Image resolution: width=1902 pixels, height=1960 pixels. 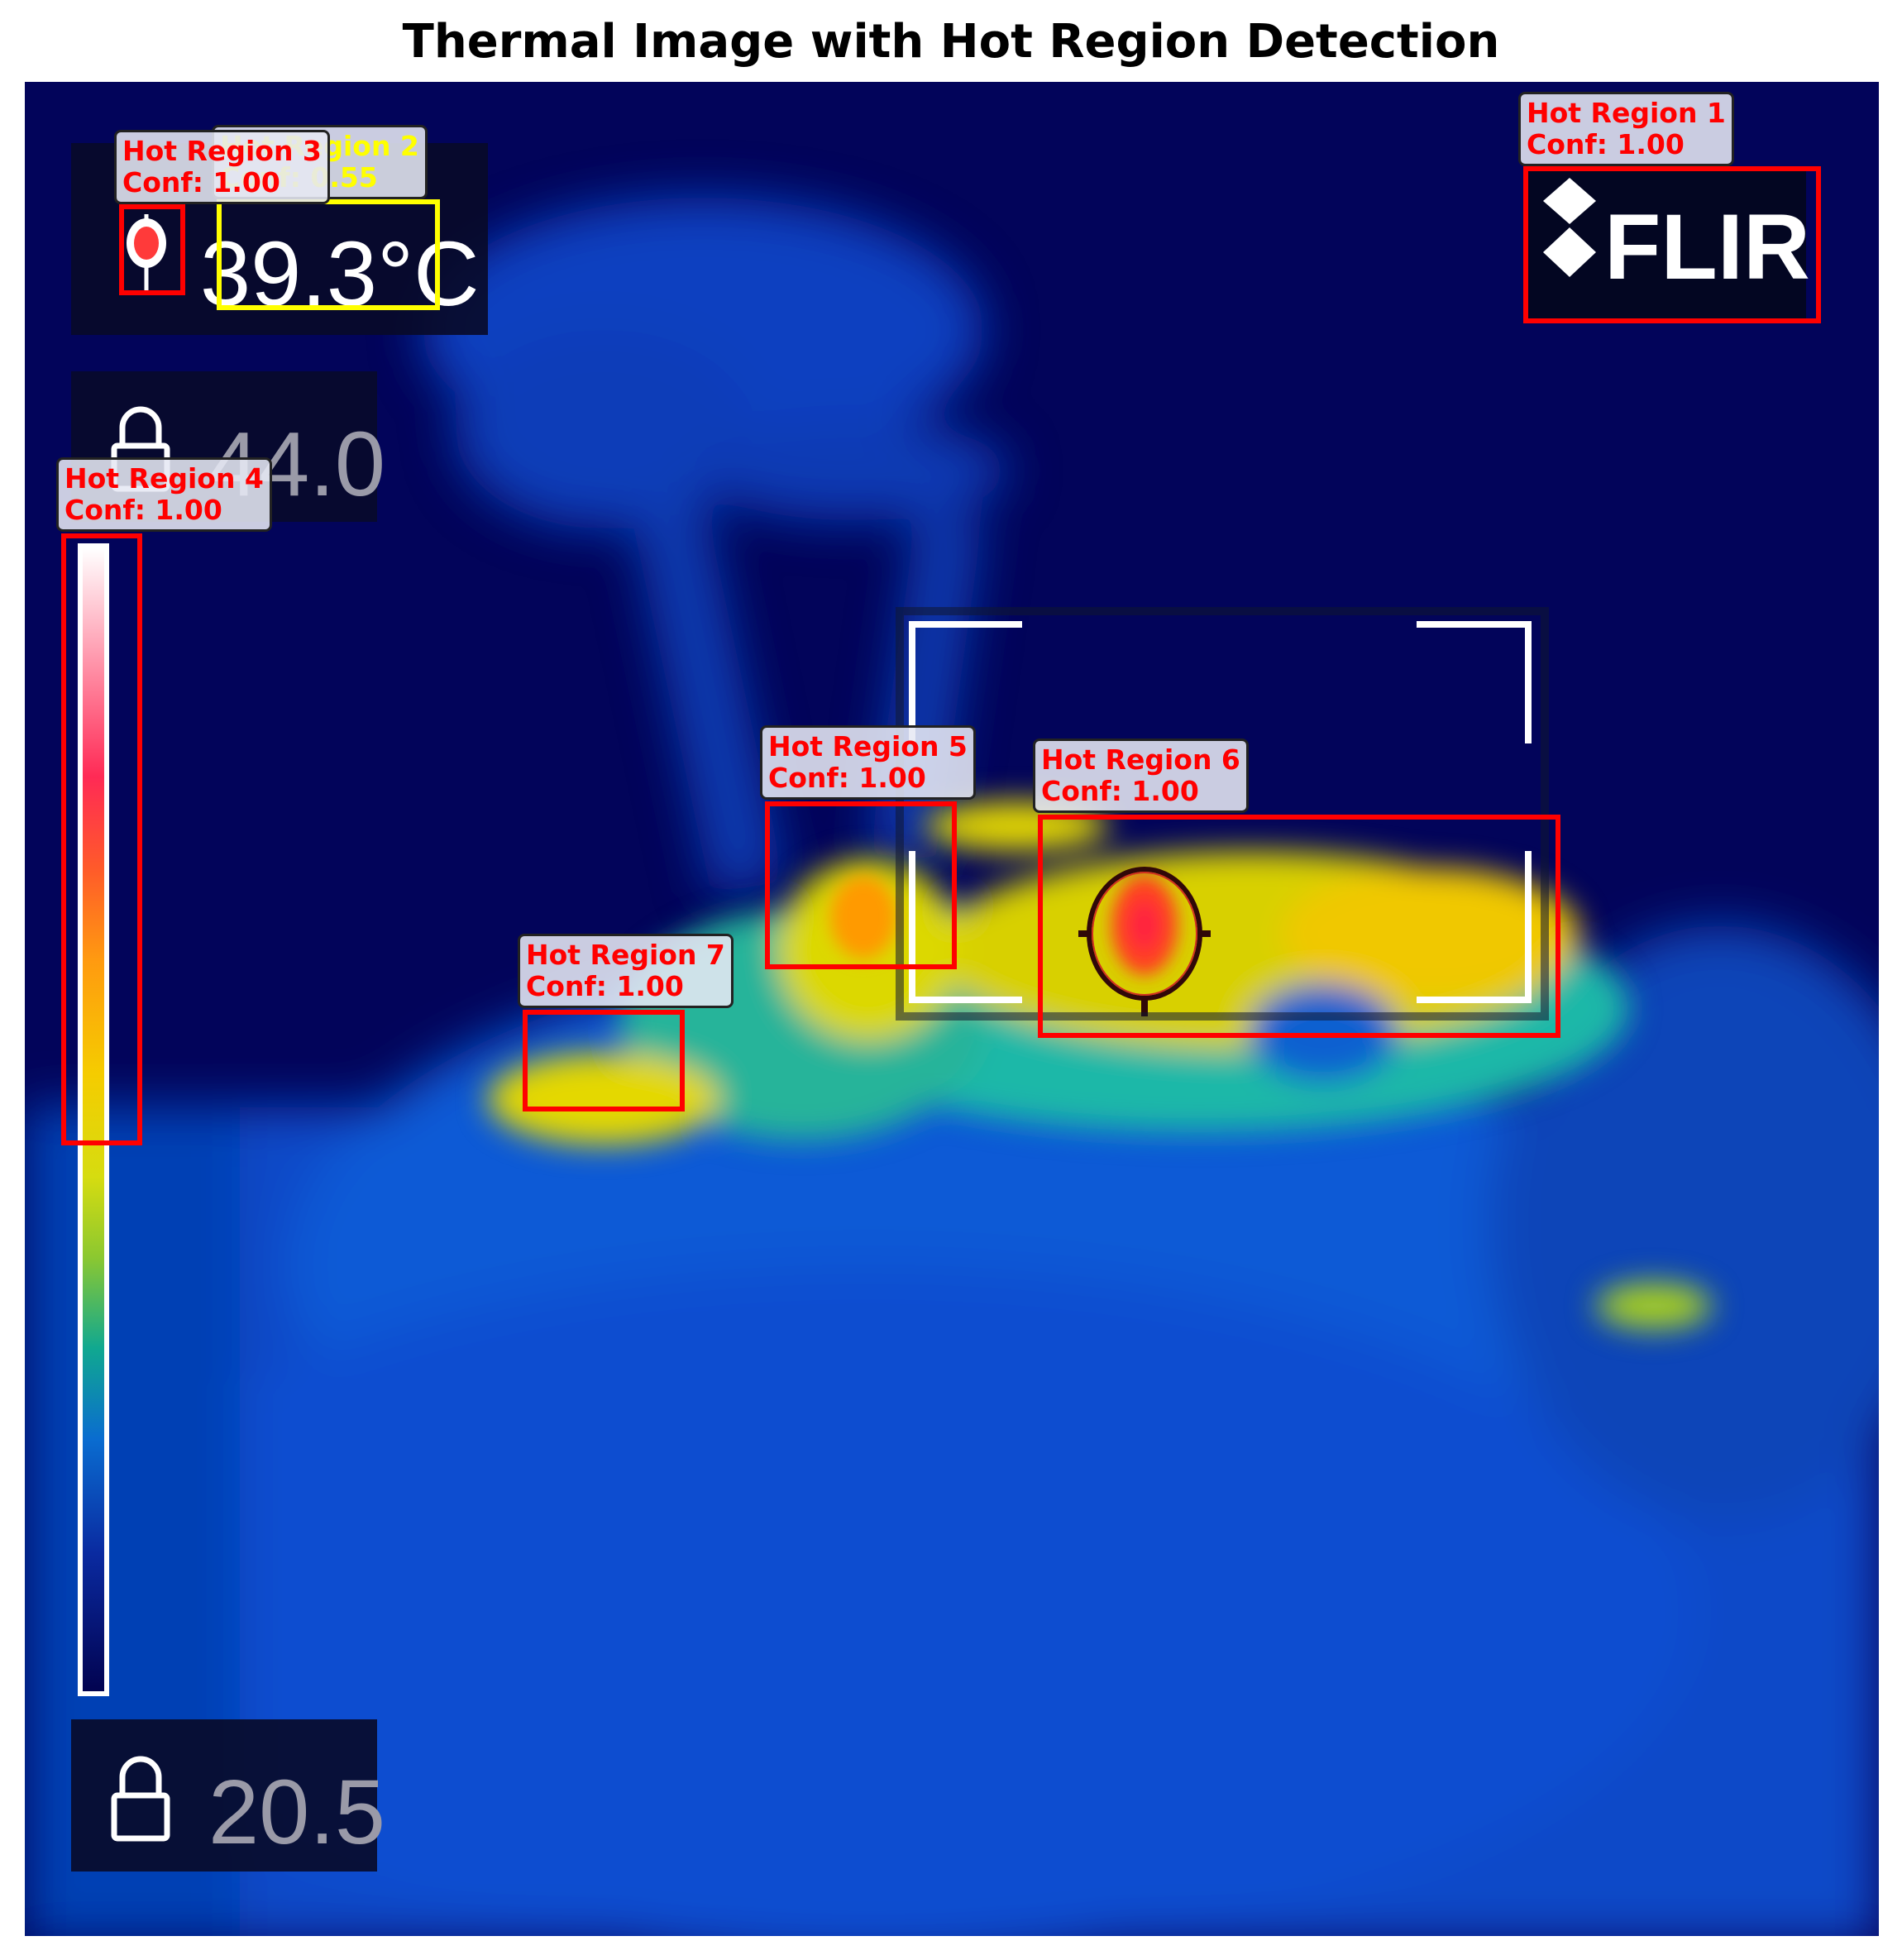 What do you see at coordinates (1626, 129) in the screenshot?
I see `detection-label-1: Hot Region 1 Conf: 1.00` at bounding box center [1626, 129].